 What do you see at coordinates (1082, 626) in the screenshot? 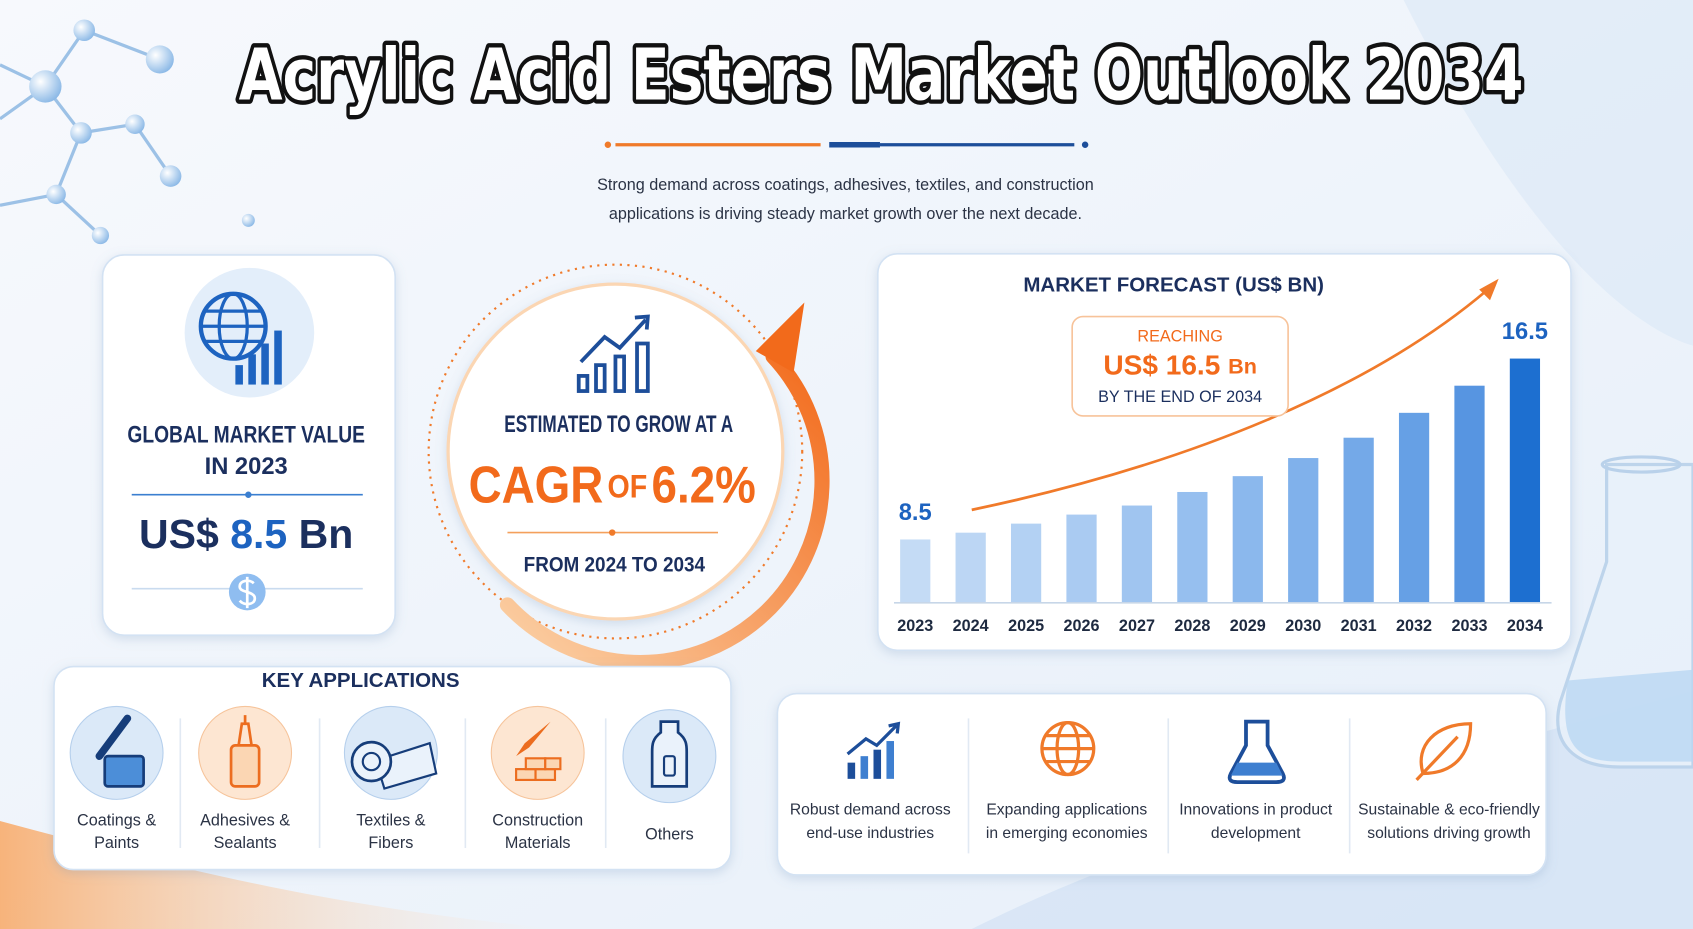
I see `x-tick-label: 2026` at bounding box center [1082, 626].